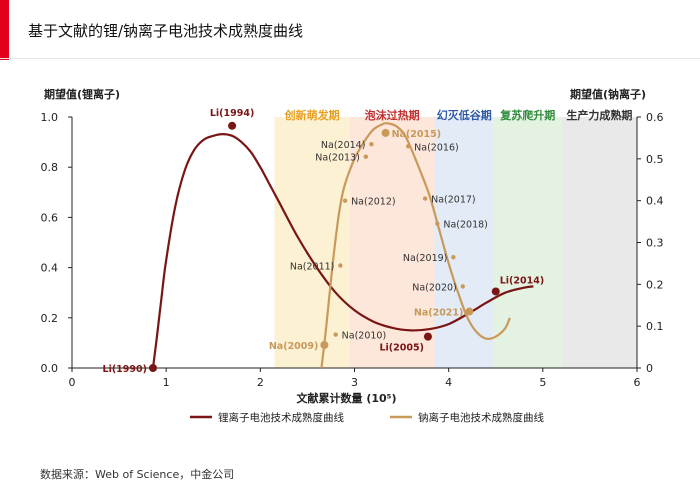  What do you see at coordinates (50, 217) in the screenshot?
I see `y-left-tick-label: 0.6` at bounding box center [50, 217].